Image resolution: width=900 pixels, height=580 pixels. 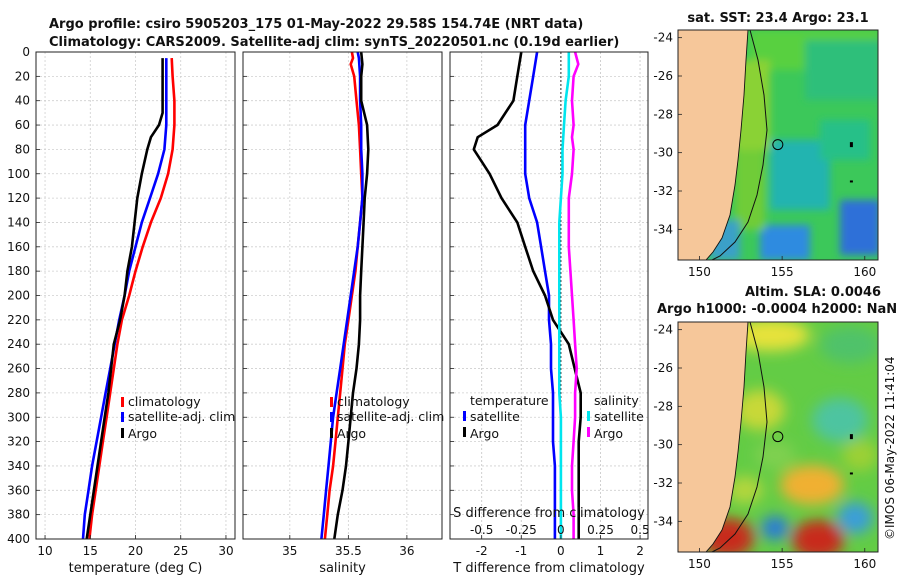 I want to click on series-line-satellite-adj-clim, so click(x=342, y=295).